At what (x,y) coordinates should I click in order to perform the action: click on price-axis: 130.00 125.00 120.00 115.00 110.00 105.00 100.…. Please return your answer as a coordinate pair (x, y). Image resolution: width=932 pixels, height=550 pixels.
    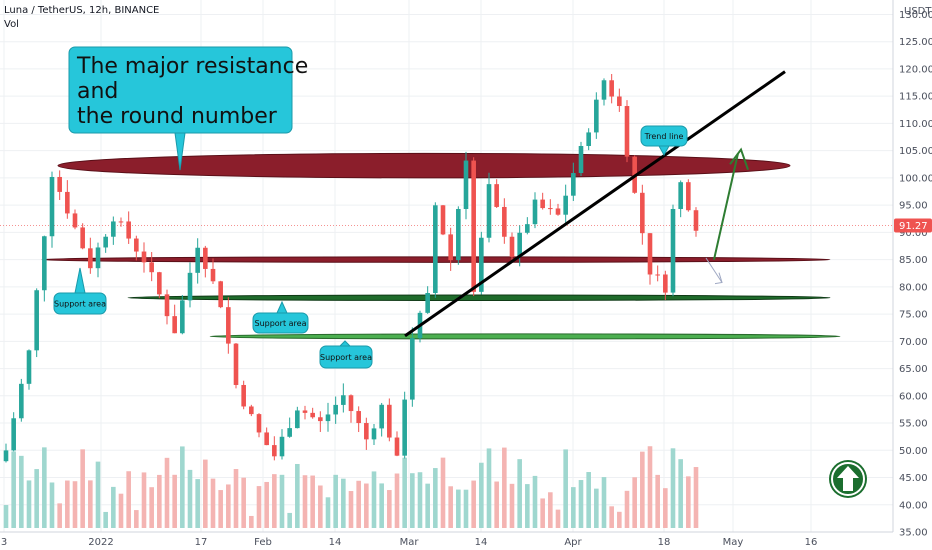
    Looking at the image, I should click on (915, 274).